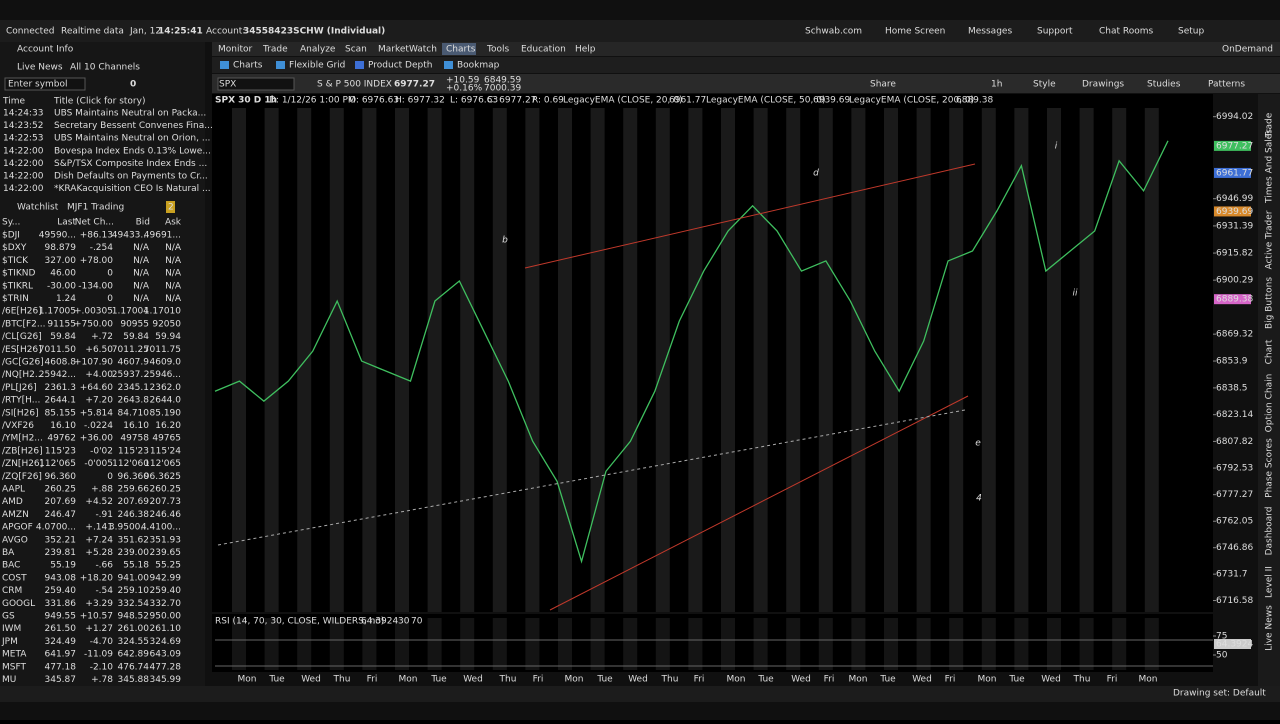  I want to click on subtab: Charts, so click(248, 66).